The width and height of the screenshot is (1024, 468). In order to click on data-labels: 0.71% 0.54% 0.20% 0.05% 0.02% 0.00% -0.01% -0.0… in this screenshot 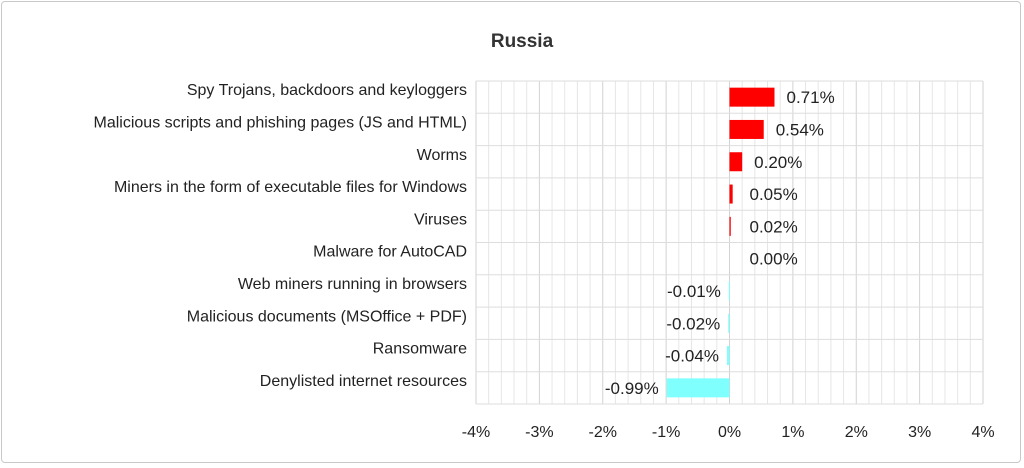, I will do `click(720, 243)`.